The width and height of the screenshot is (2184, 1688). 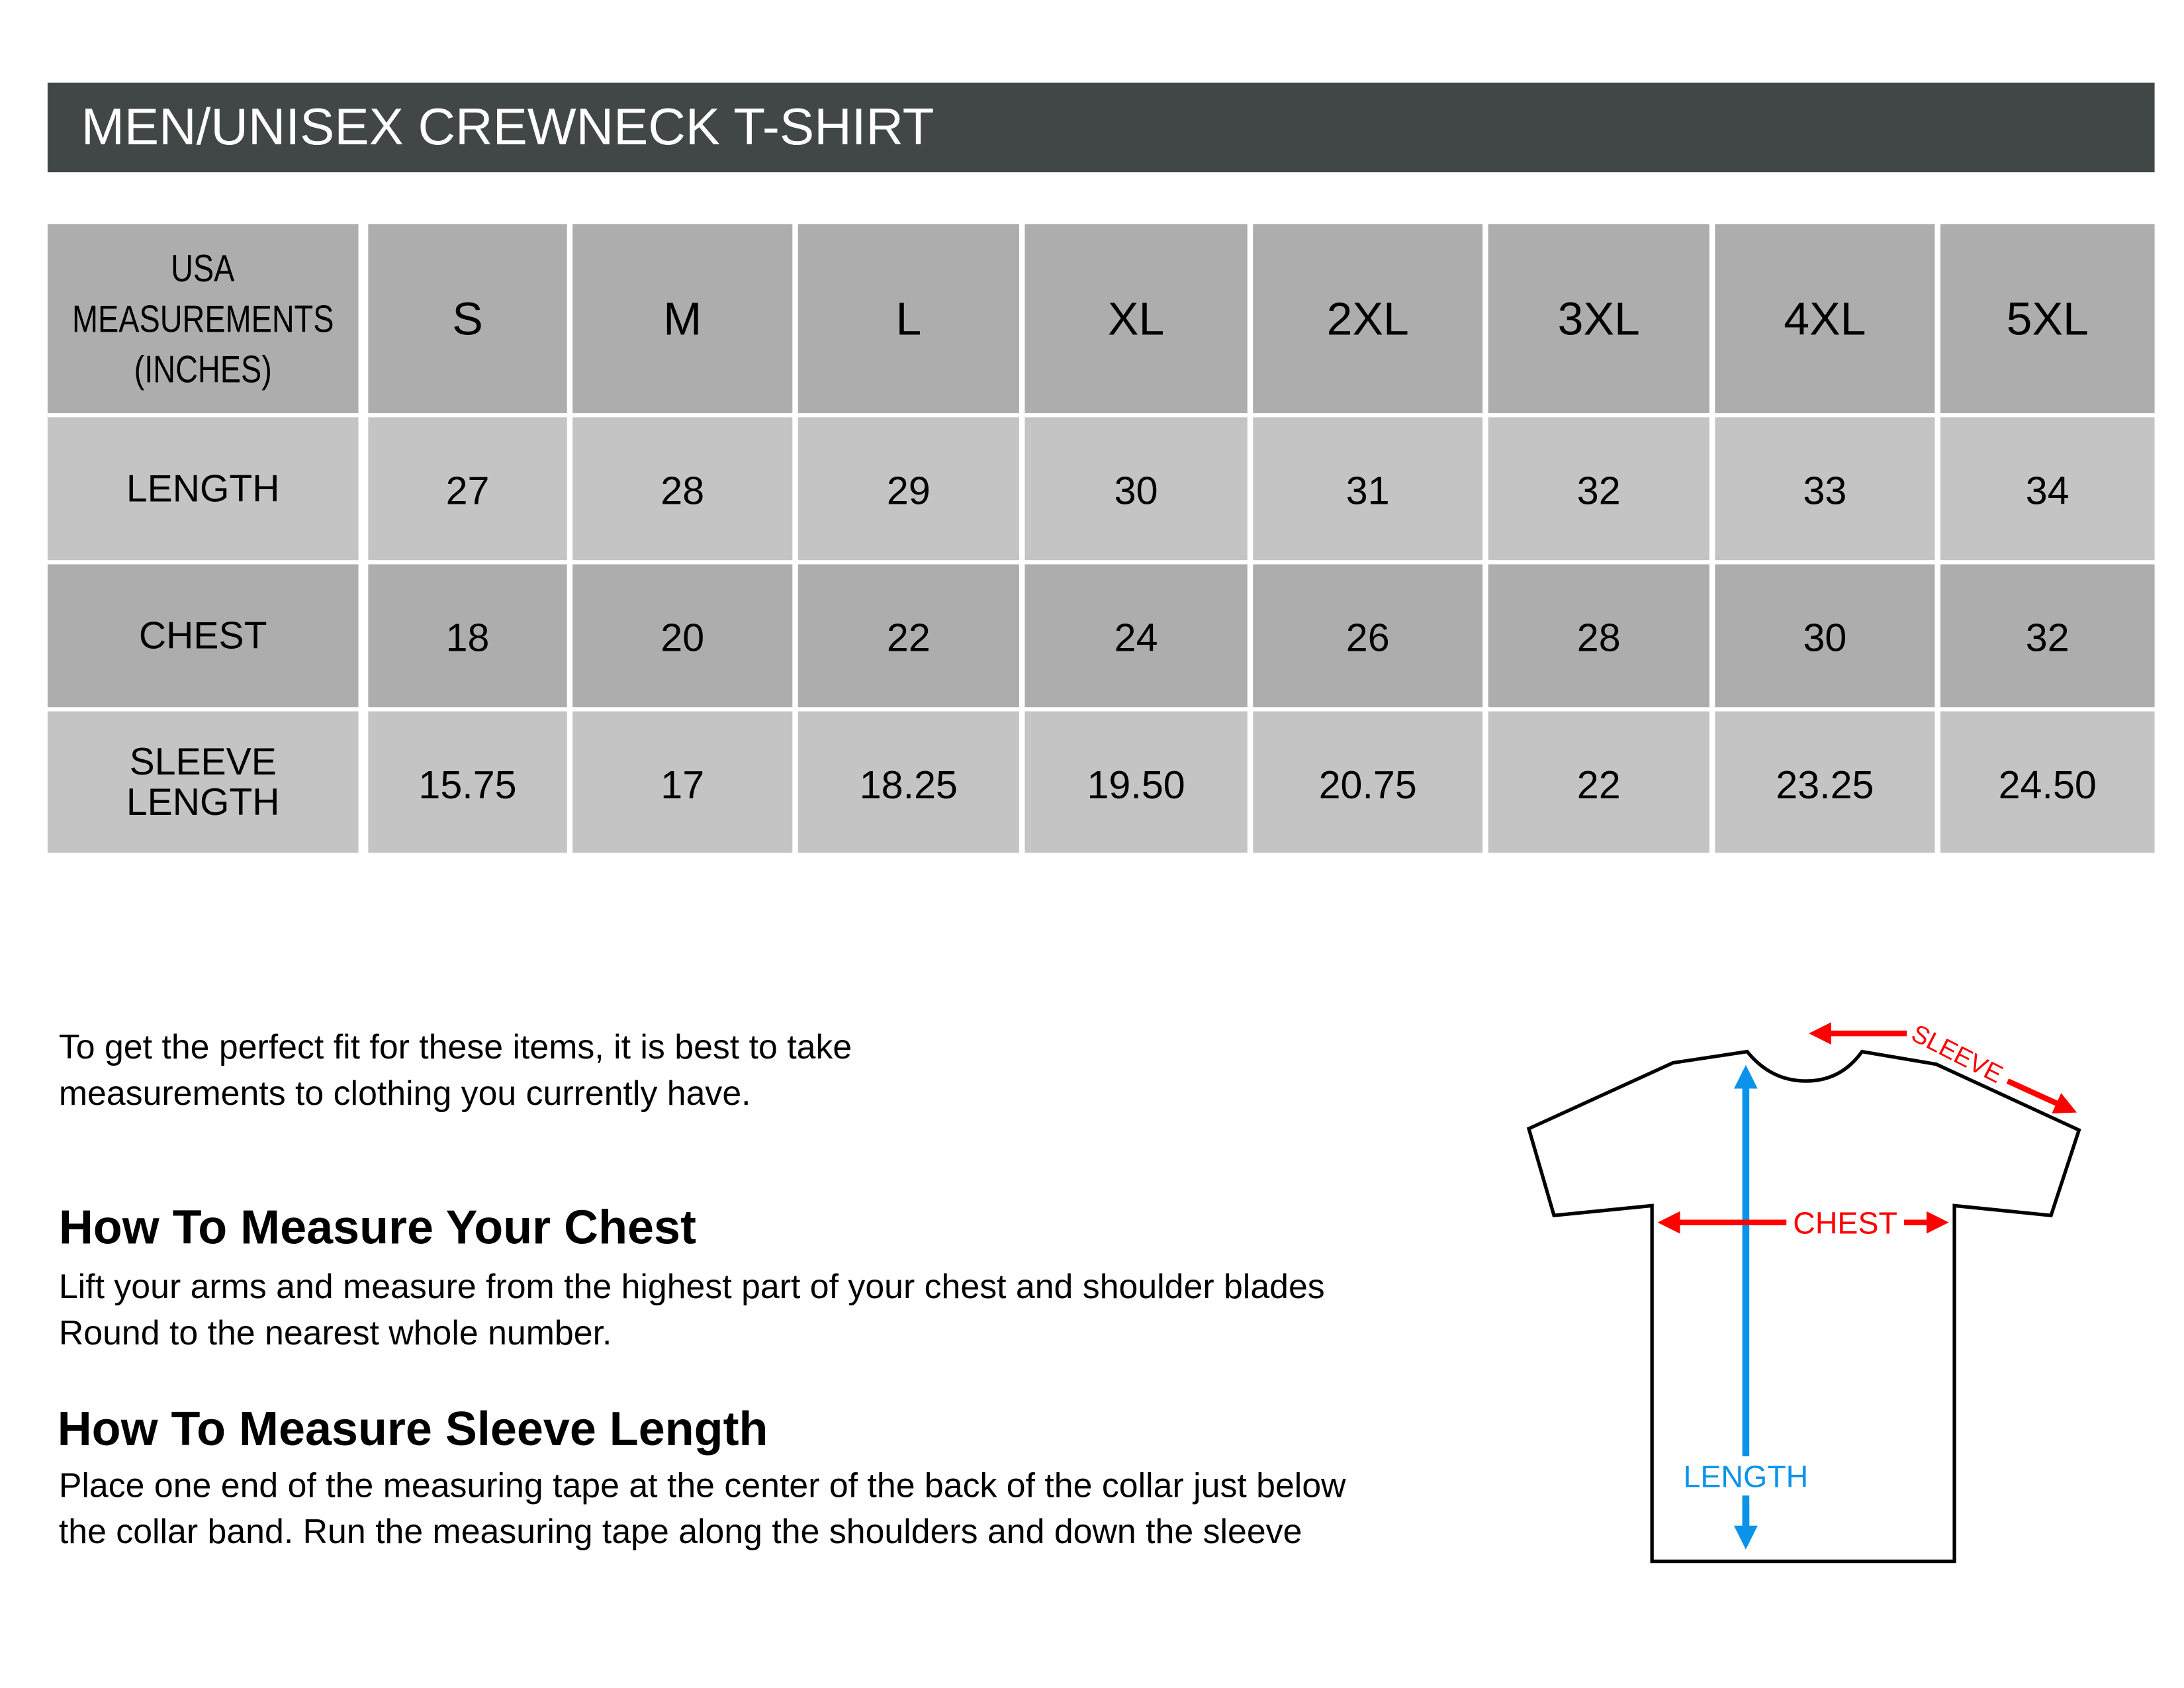 I want to click on table-cell: 27, so click(x=467, y=489).